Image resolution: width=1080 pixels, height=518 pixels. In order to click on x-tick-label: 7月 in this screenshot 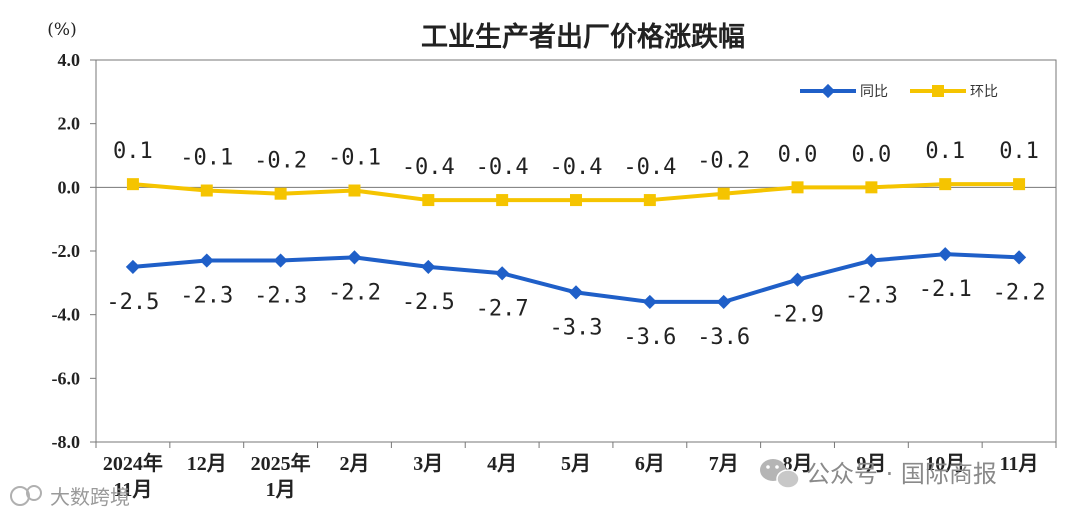, I will do `click(724, 464)`.